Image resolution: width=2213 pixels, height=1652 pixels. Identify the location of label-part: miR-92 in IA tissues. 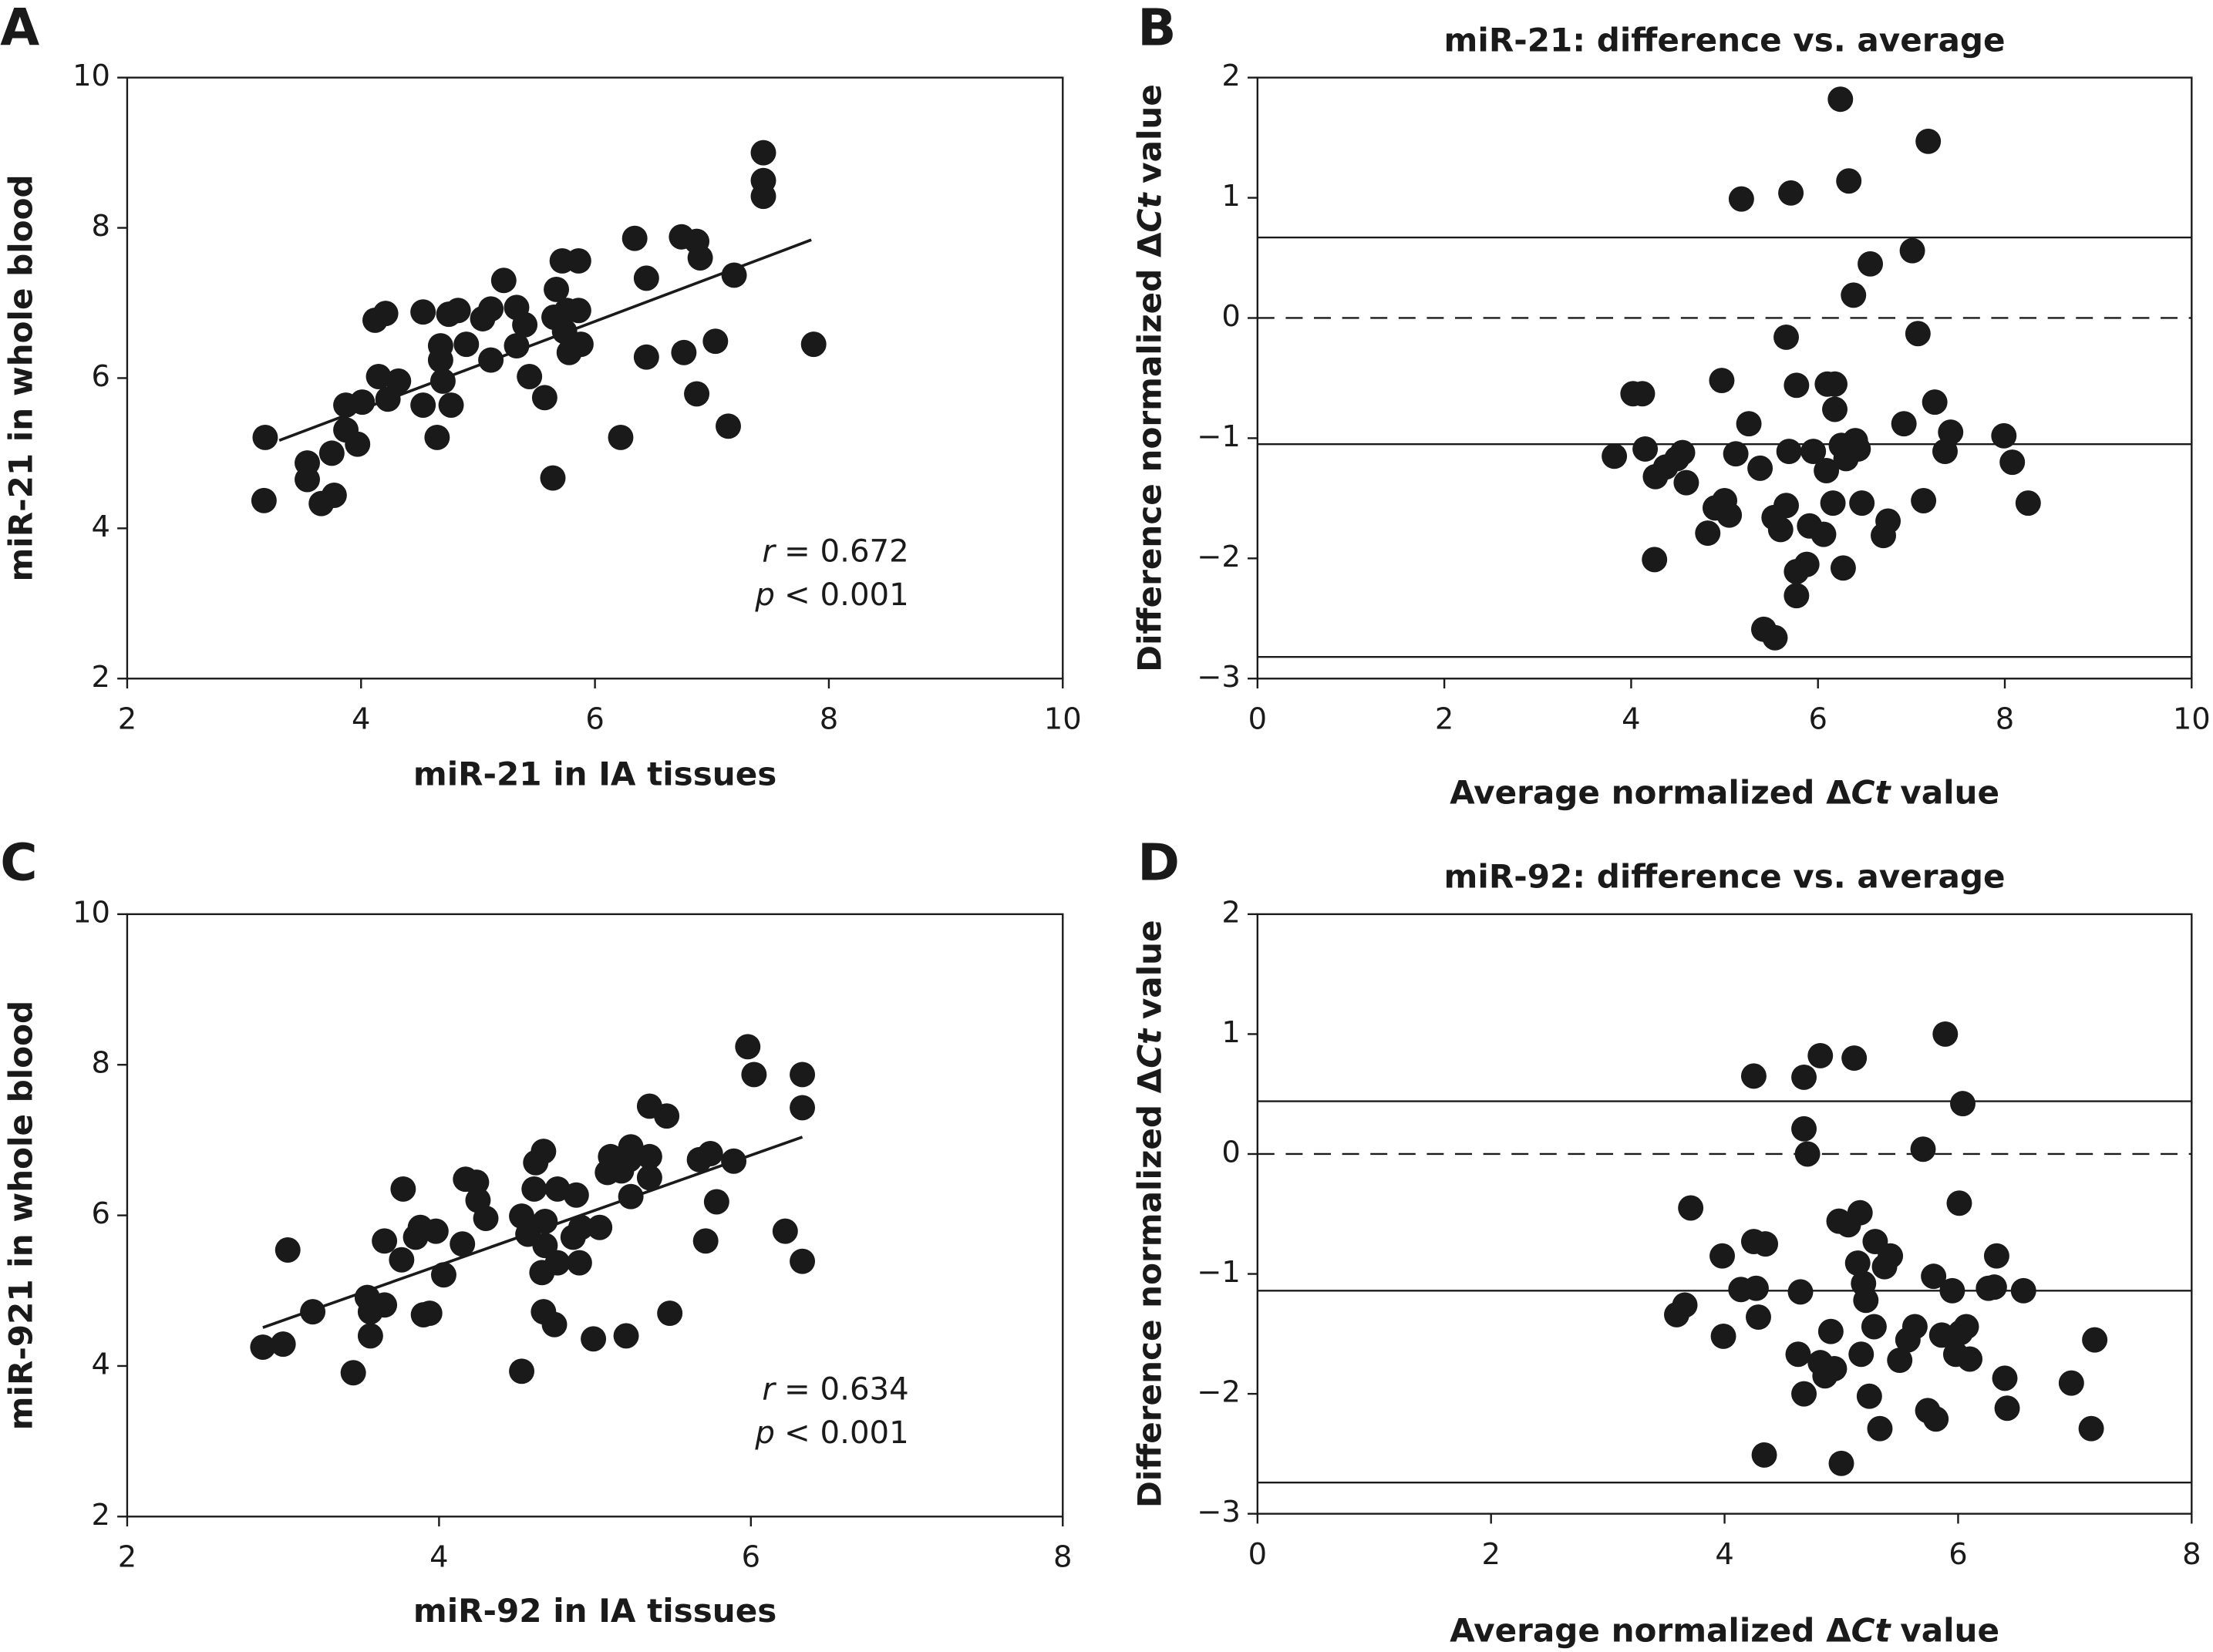
(594, 1610).